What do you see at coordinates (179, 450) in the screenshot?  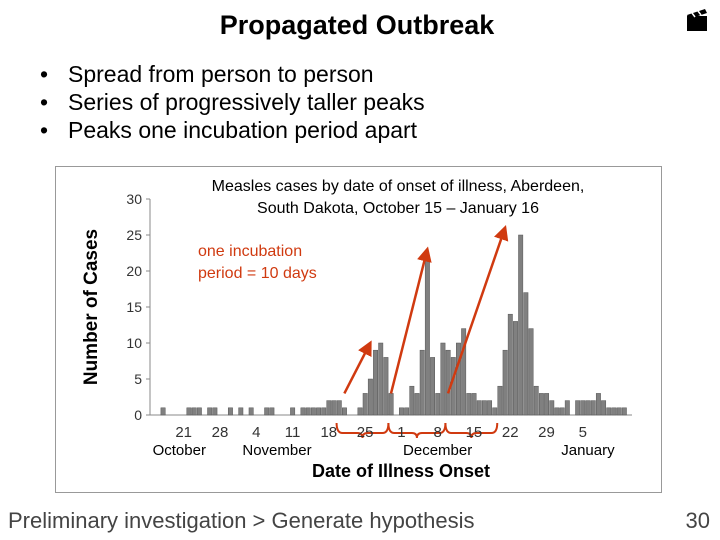 I see `month-label: October` at bounding box center [179, 450].